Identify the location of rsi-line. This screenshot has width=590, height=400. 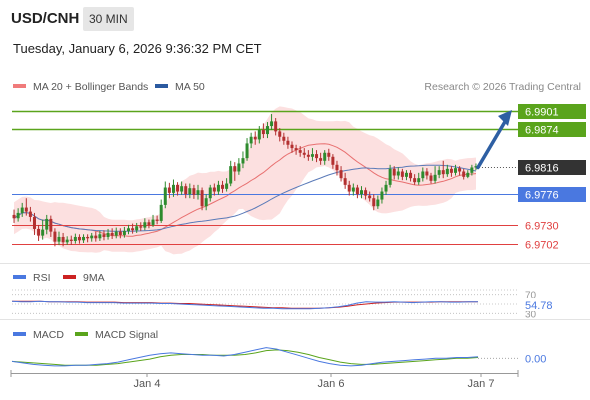
(244, 305).